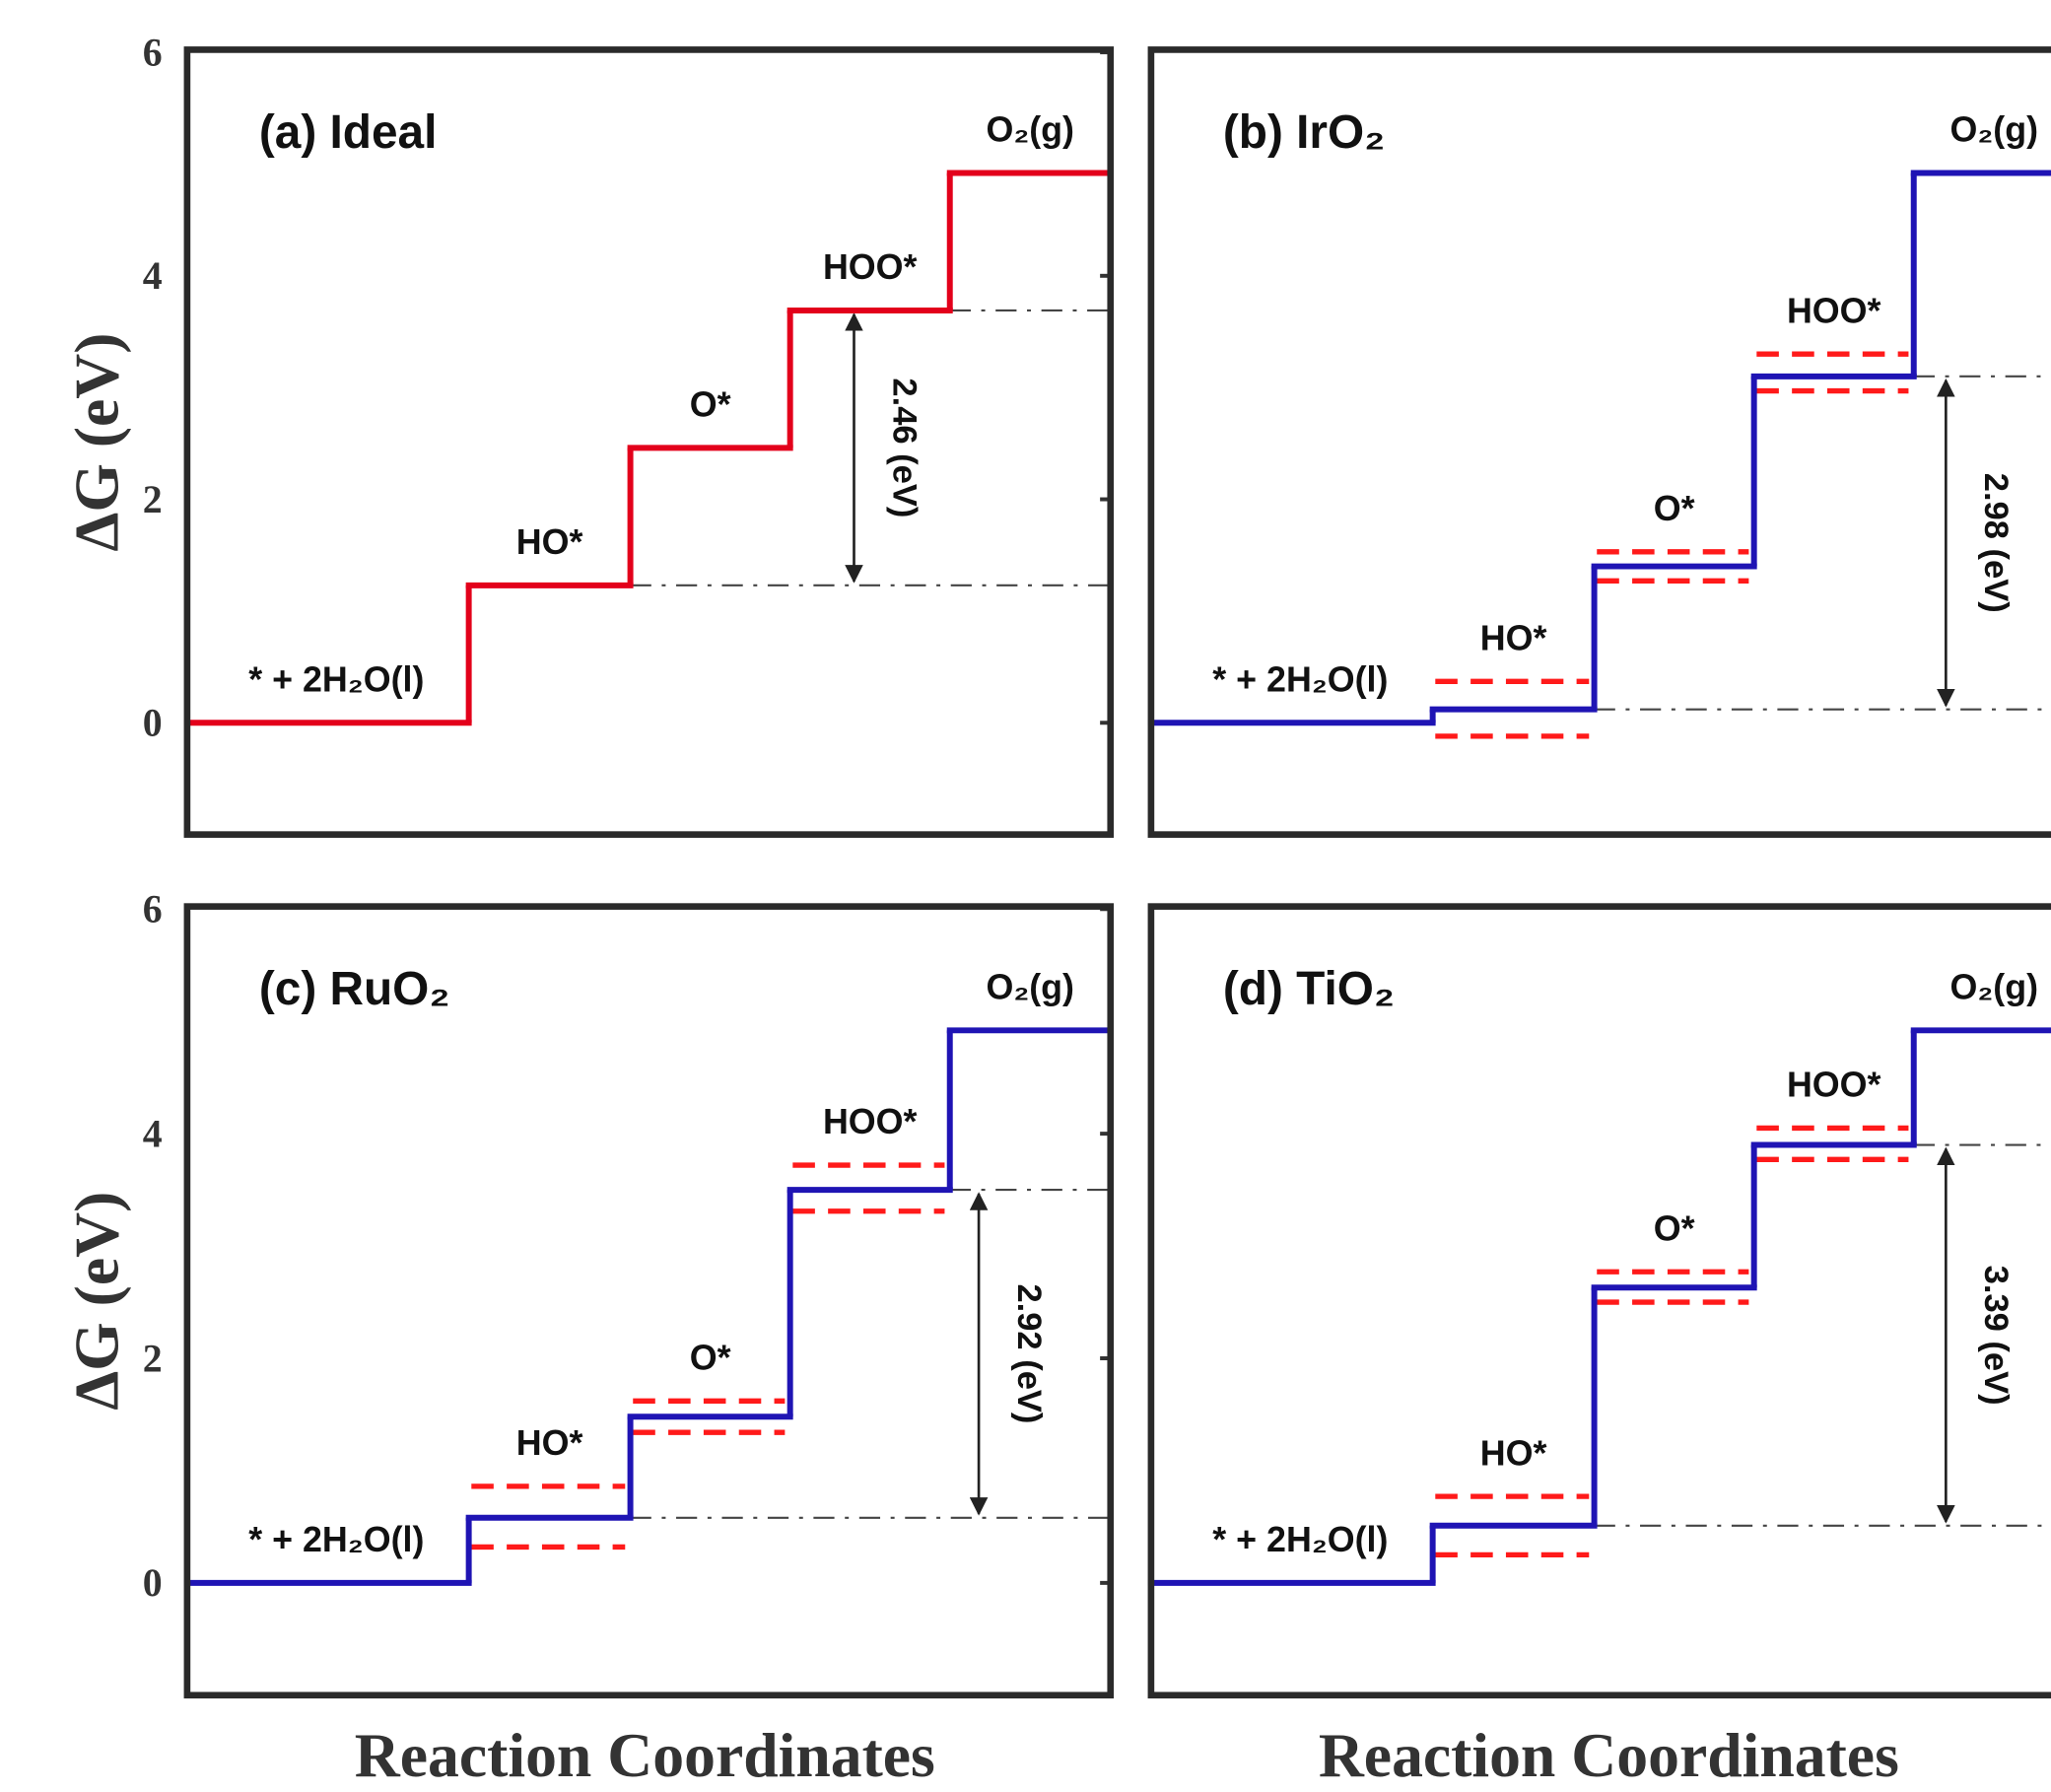 Image resolution: width=2051 pixels, height=1792 pixels. What do you see at coordinates (1304, 132) in the screenshot?
I see `panel-title: (b) IrO₂` at bounding box center [1304, 132].